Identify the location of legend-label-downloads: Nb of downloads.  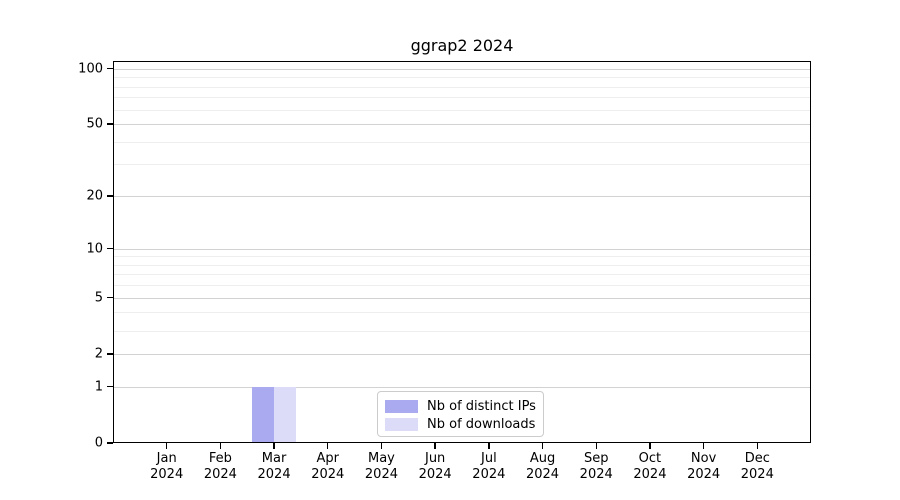
(481, 424).